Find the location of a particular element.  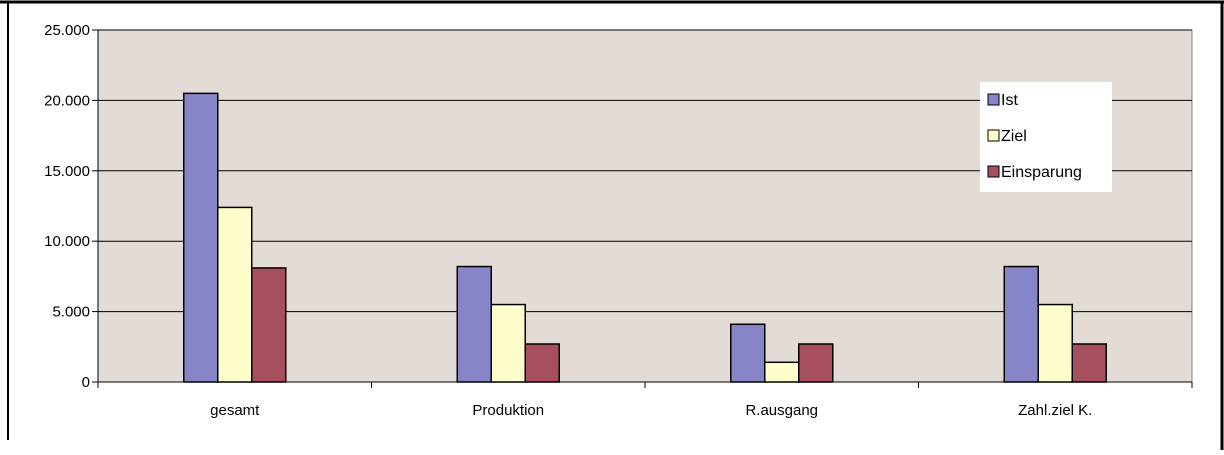

legend-label-ist: Ist is located at coordinates (1009, 100).